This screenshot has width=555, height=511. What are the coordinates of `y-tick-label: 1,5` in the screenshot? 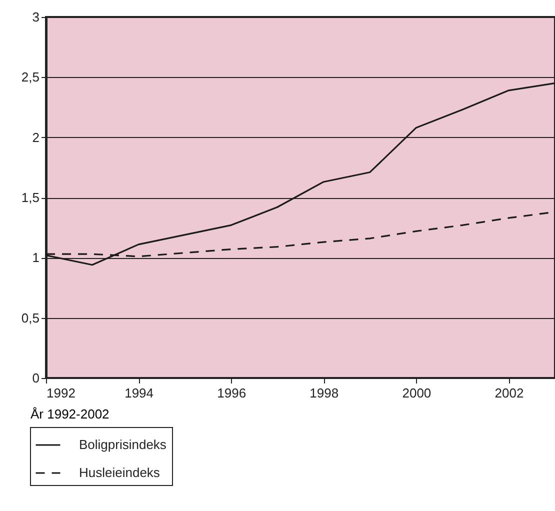 It's located at (30, 197).